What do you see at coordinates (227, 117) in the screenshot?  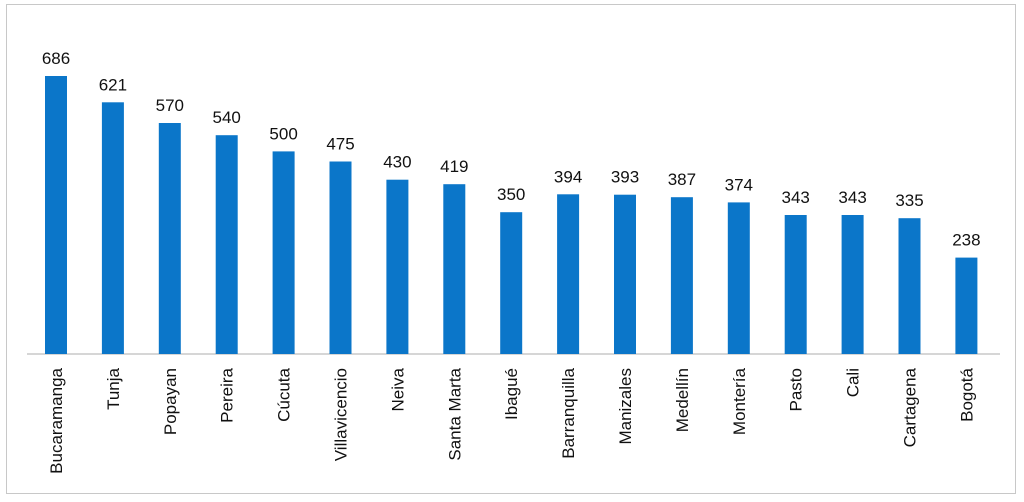 I see `data-label: 540` at bounding box center [227, 117].